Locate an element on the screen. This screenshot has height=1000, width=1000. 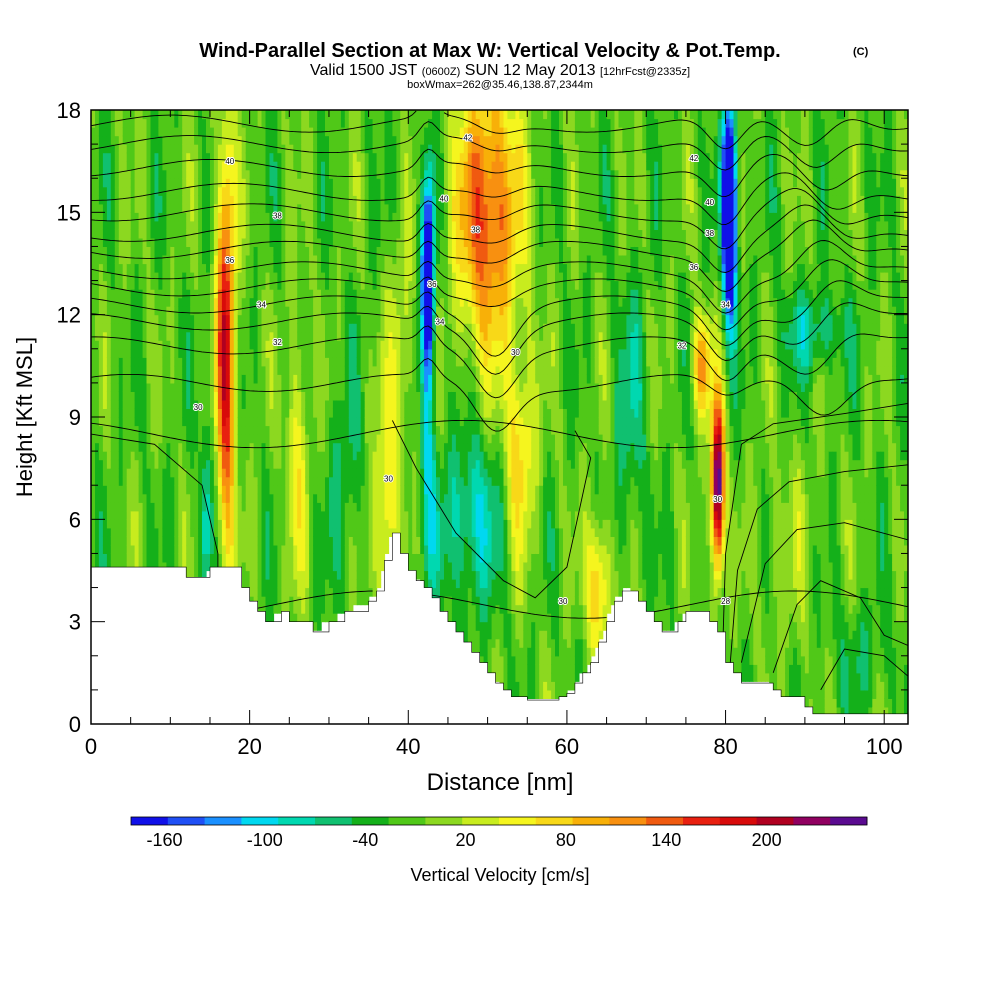
y-tick-label: 3 is located at coordinates (75, 622).